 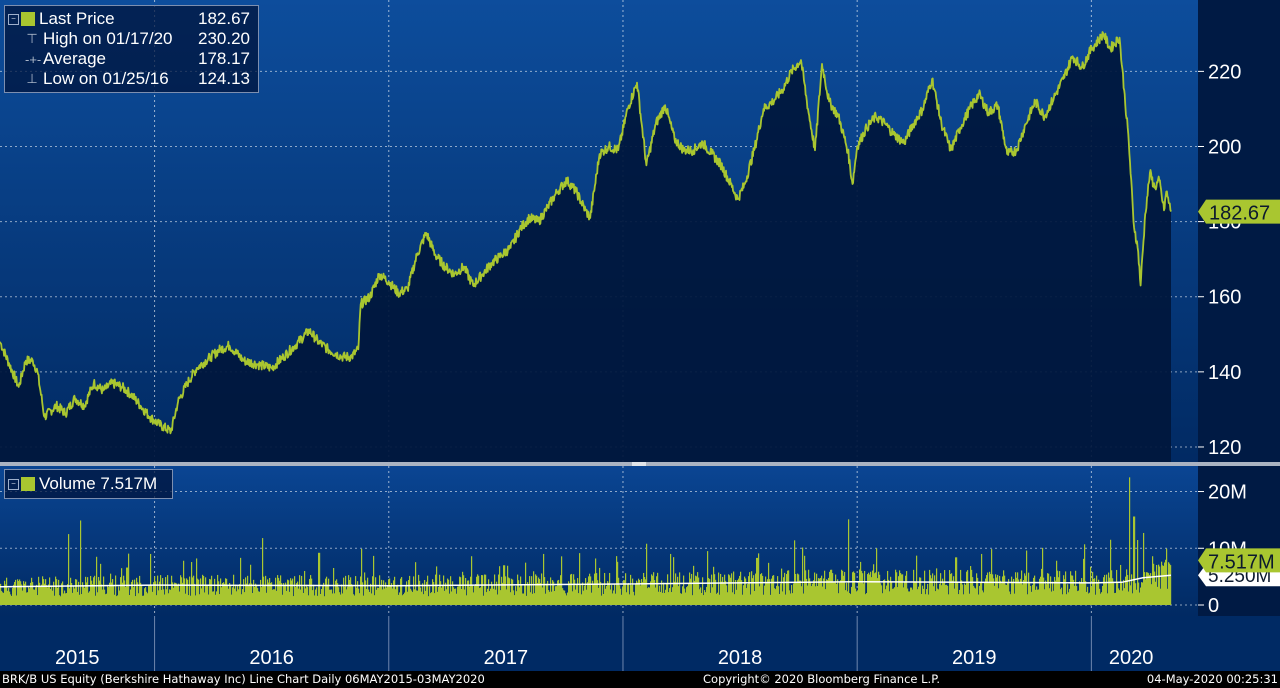 I want to click on legend-row-low: ⊥ Low on 01/25/16 124.13, so click(x=131, y=79).